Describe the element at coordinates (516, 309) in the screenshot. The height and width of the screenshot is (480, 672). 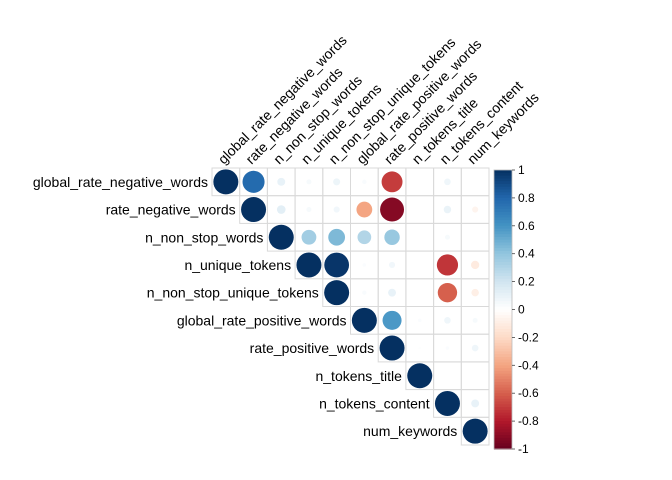
I see `colorbar: 1 0.8 0.6 0.4 0.2 0 -0.2 -0.4 -0.6 -0.8 -1` at that location.